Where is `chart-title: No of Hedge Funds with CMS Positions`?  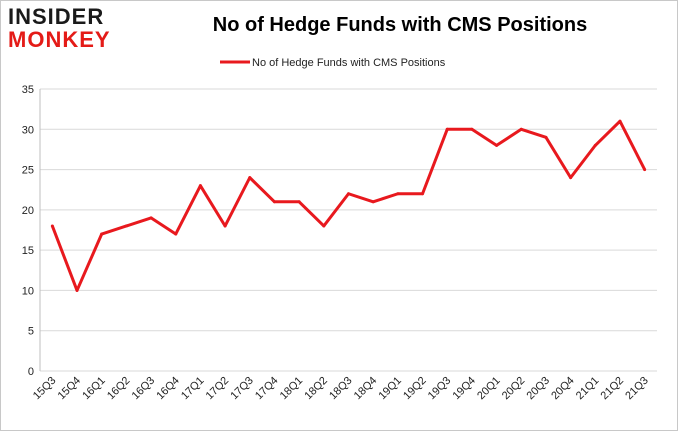 chart-title: No of Hedge Funds with CMS Positions is located at coordinates (400, 25).